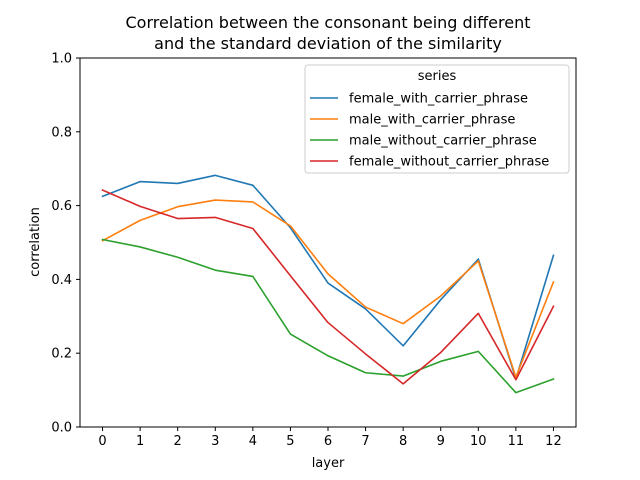  Describe the element at coordinates (516, 441) in the screenshot. I see `x-tick-label: 11` at that location.